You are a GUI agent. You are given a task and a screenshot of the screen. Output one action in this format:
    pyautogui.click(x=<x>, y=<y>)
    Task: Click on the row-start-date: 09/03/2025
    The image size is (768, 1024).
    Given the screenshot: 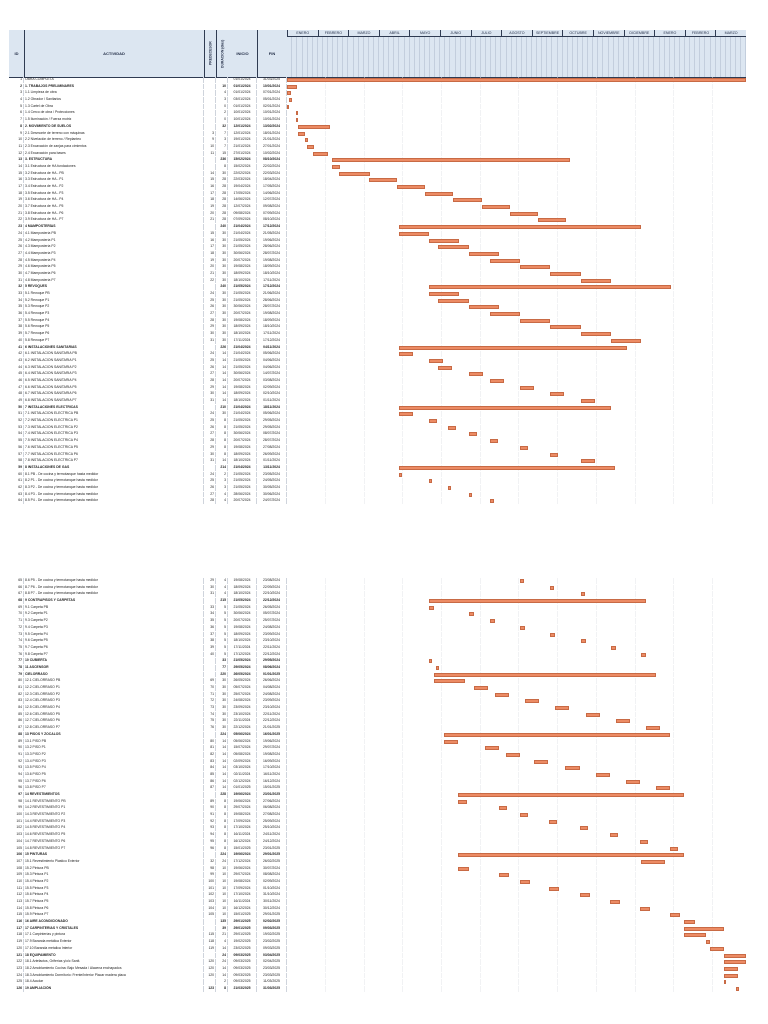 What is the action you would take?
    pyautogui.click(x=242, y=968)
    